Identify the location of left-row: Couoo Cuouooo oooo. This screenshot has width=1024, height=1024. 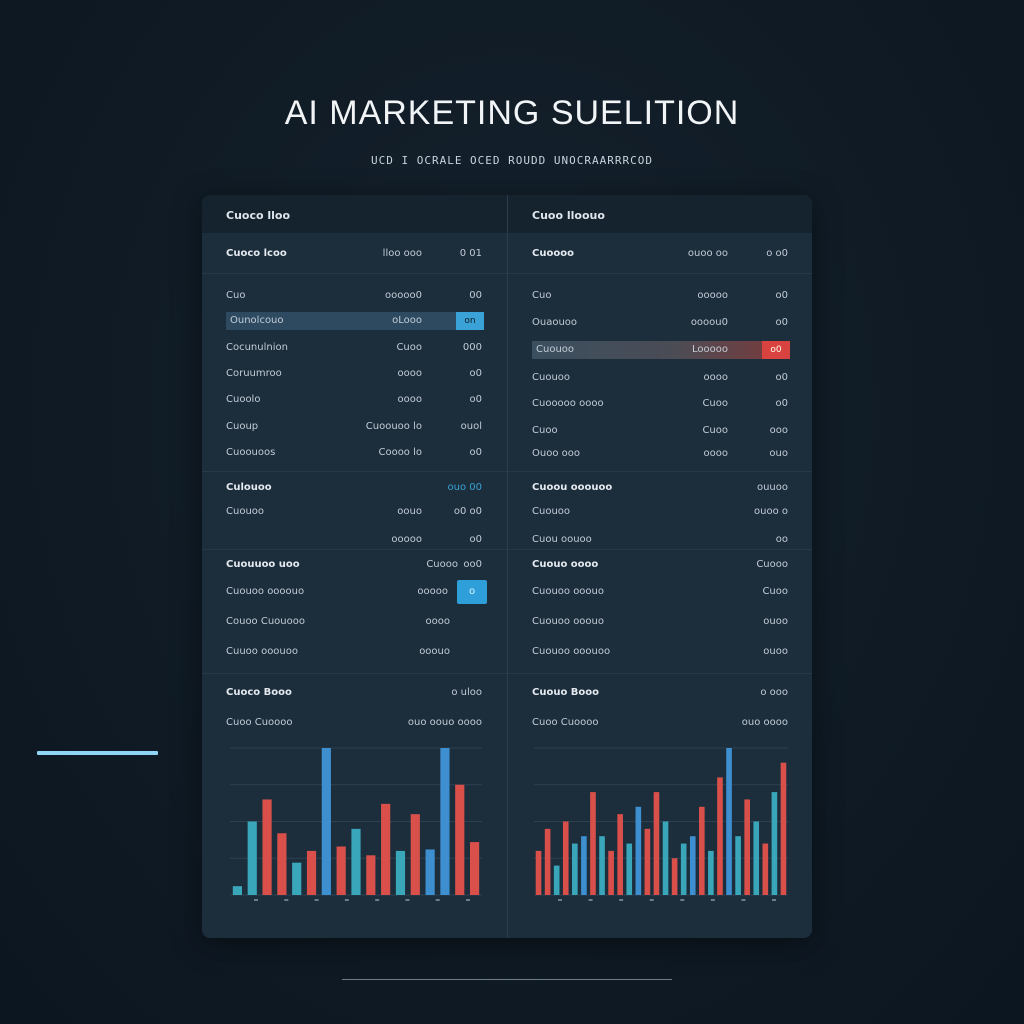
(355, 622).